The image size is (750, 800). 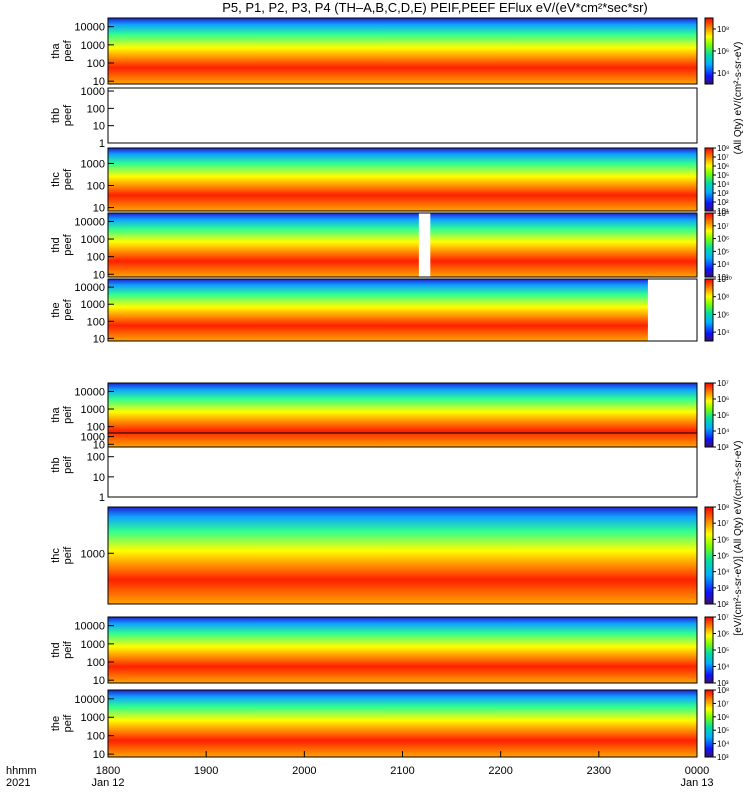 I want to click on y-axis-label: thepeif, so click(x=62, y=723).